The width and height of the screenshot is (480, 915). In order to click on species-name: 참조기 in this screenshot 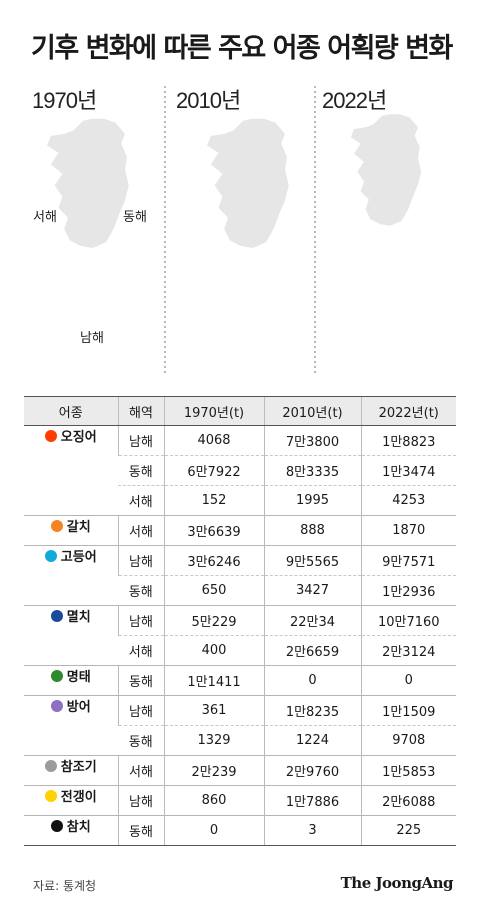, I will do `click(78, 767)`.